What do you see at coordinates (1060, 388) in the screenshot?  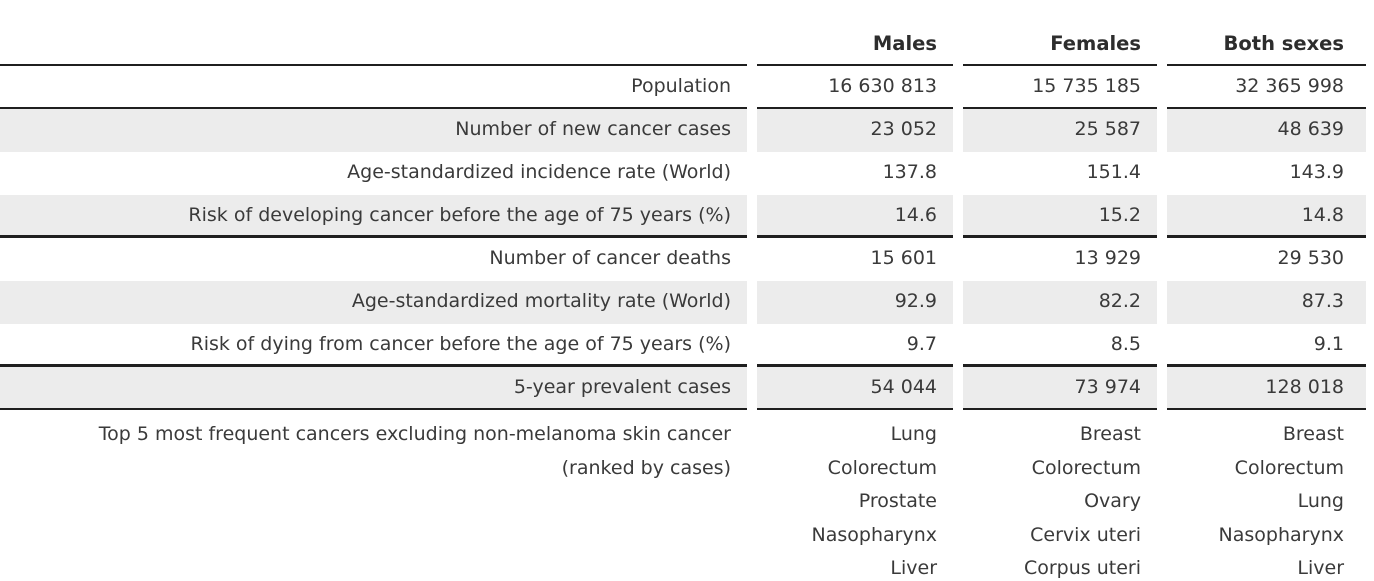 I see `value-females: 73 974` at bounding box center [1060, 388].